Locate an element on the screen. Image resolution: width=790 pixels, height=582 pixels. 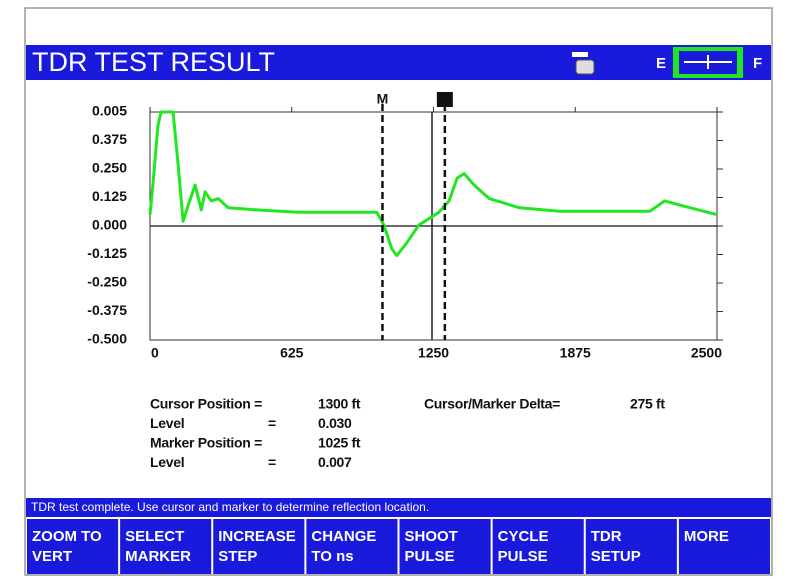
softkey-label: STEP is located at coordinates (237, 556).